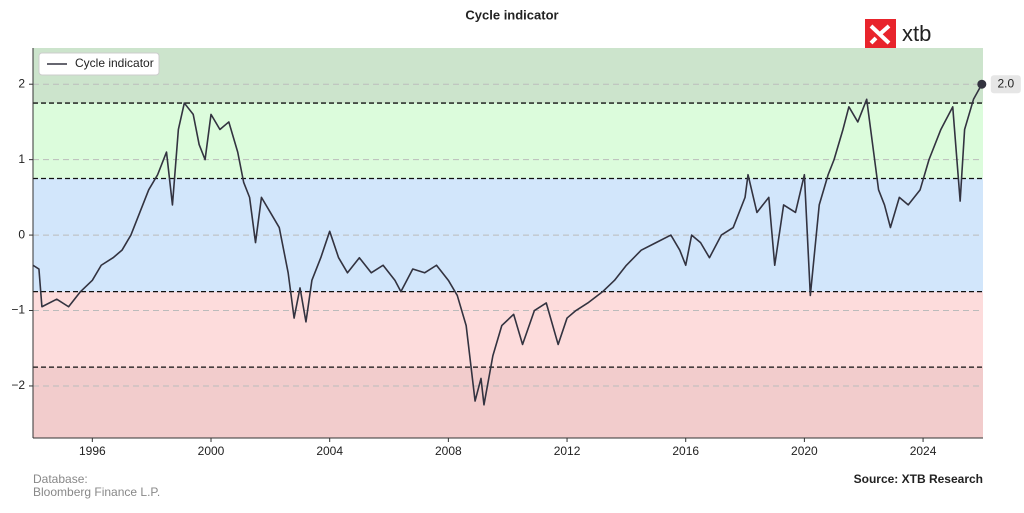  Describe the element at coordinates (21, 234) in the screenshot. I see `y-tick-label: 0` at that location.